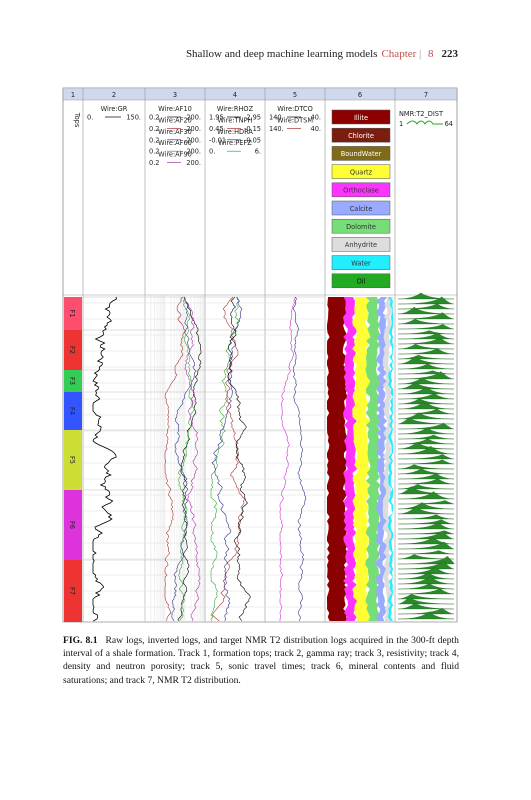  What do you see at coordinates (426, 95) in the screenshot?
I see `track-number: 7` at bounding box center [426, 95].